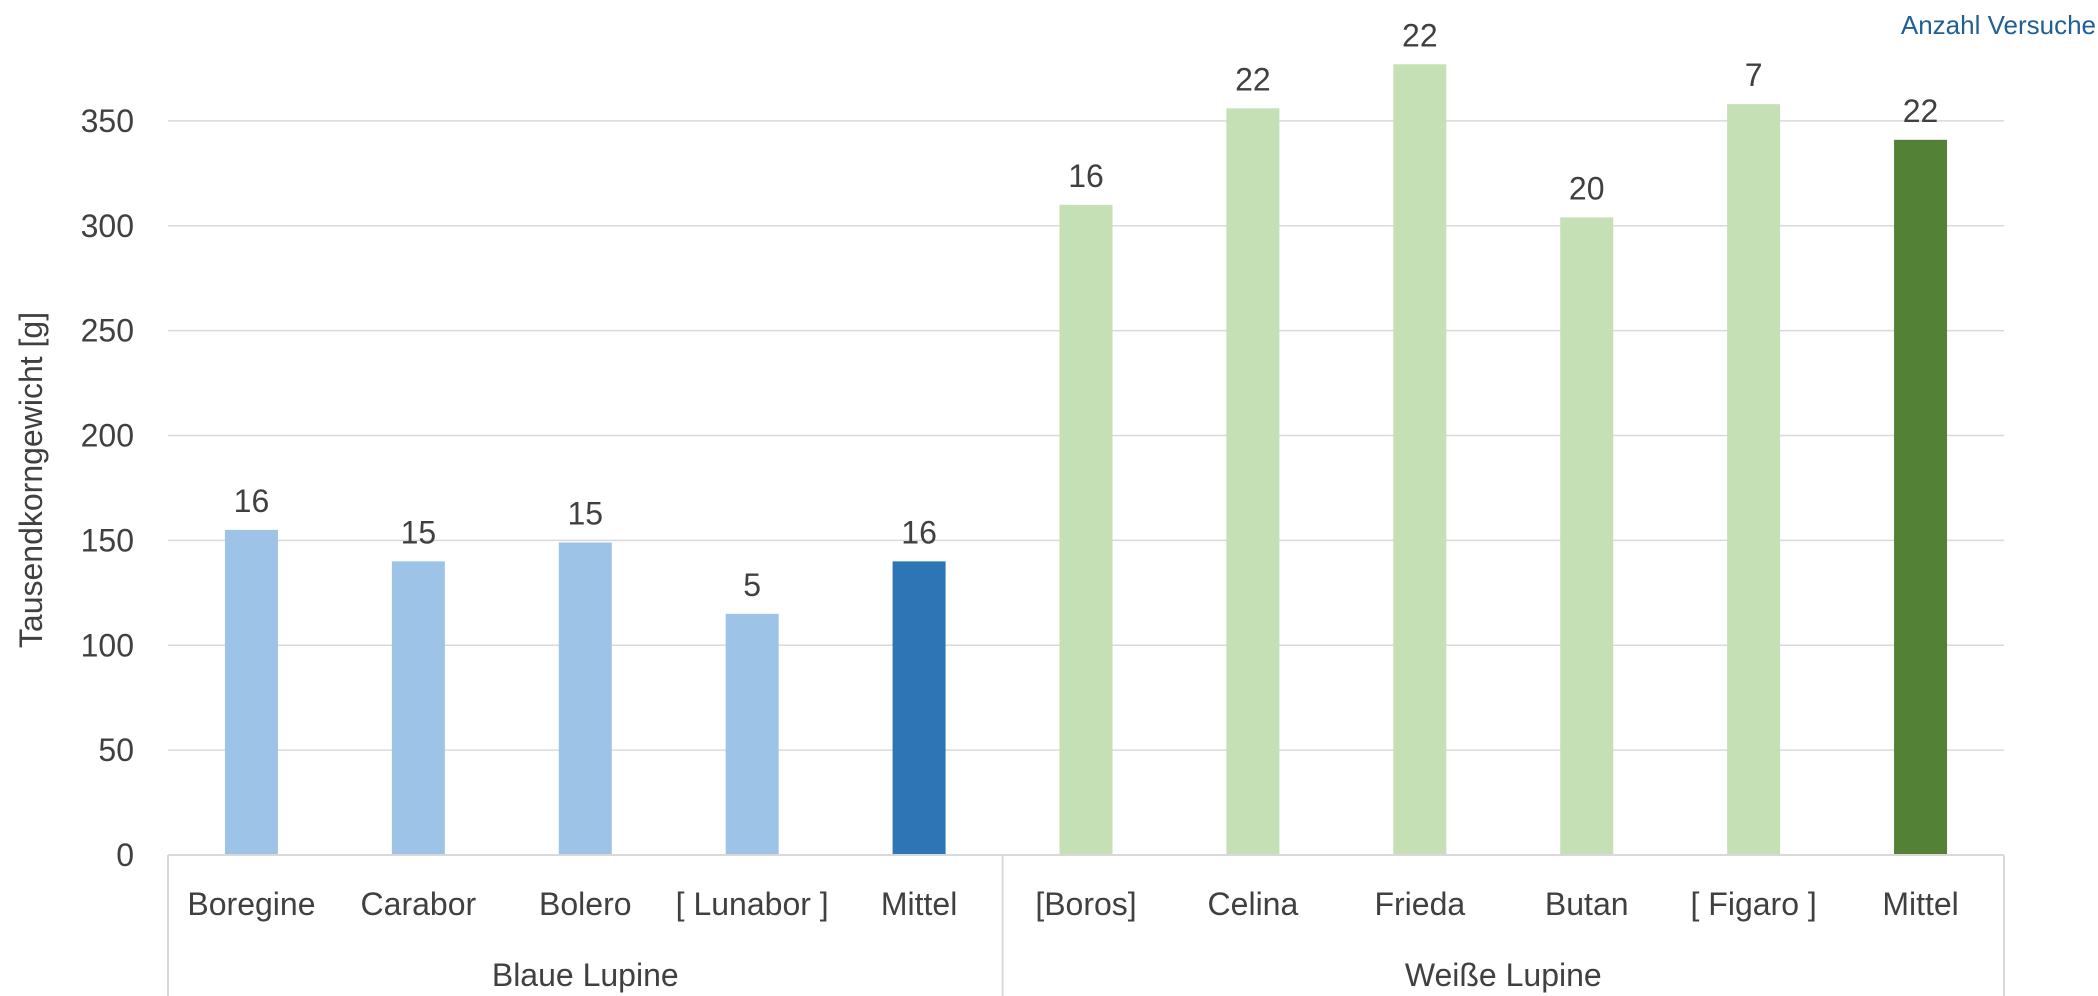  Describe the element at coordinates (1085, 904) in the screenshot. I see `category-label: [Boros]` at that location.